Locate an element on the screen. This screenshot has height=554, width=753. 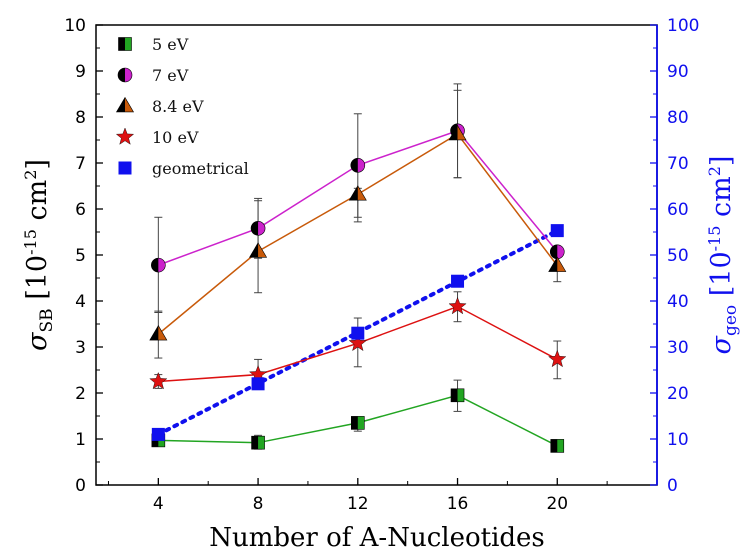
y-left-tick-label-7: 7 is located at coordinates (80, 164).